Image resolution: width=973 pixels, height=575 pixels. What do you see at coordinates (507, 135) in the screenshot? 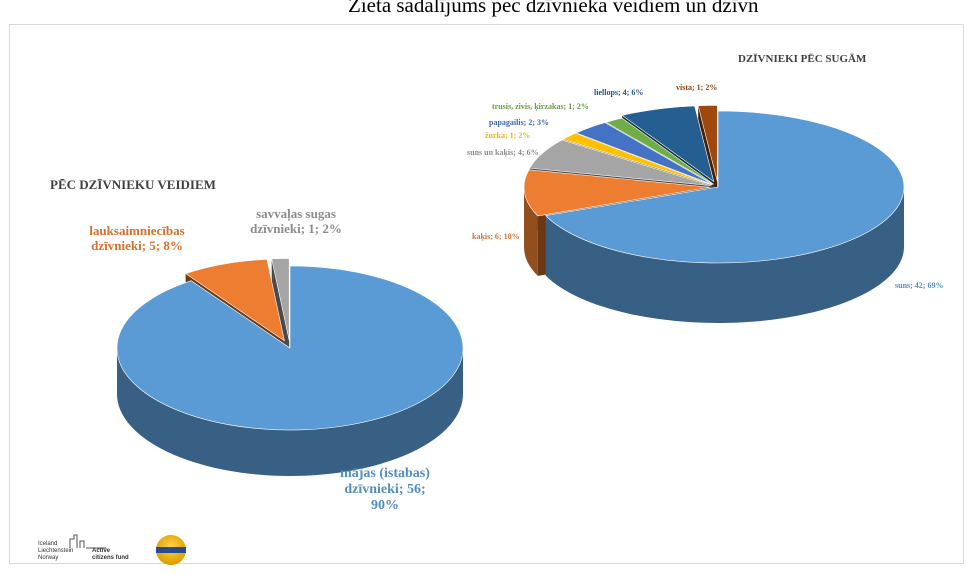
I see `data-label-zurka: žurka; 1; 2%` at bounding box center [507, 135].